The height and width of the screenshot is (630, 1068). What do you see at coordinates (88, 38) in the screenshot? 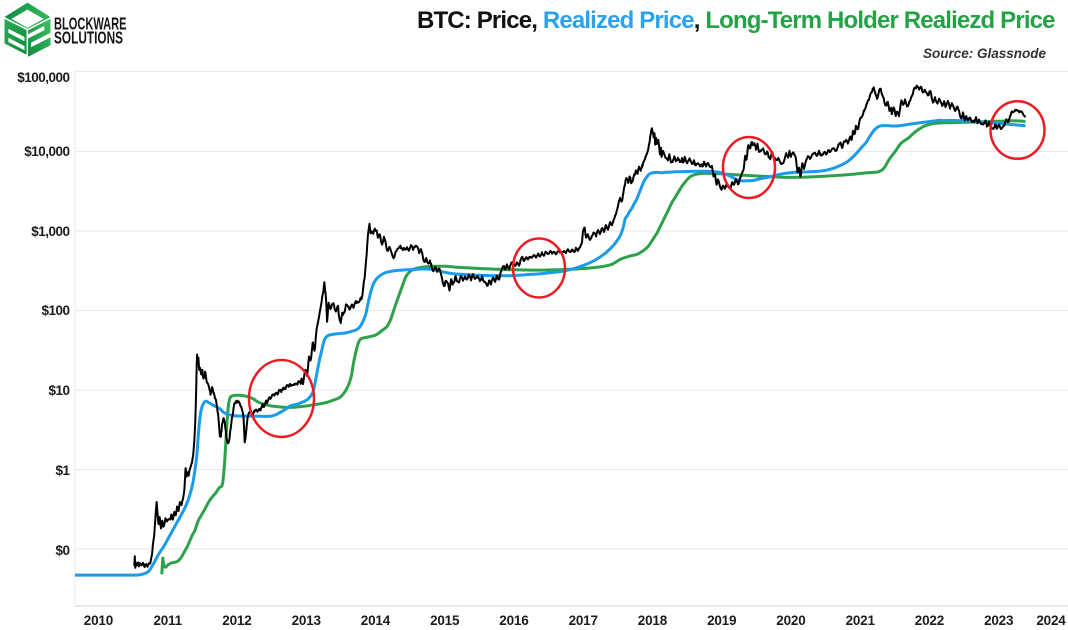
I see `svg-text: SOLUTIONS` at bounding box center [88, 38].